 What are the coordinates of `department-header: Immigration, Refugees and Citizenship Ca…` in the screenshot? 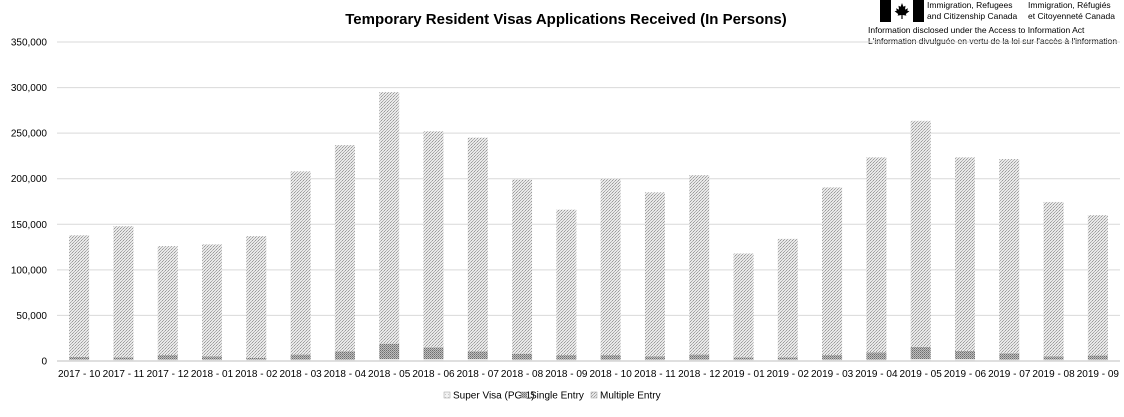 It's located at (996, 24).